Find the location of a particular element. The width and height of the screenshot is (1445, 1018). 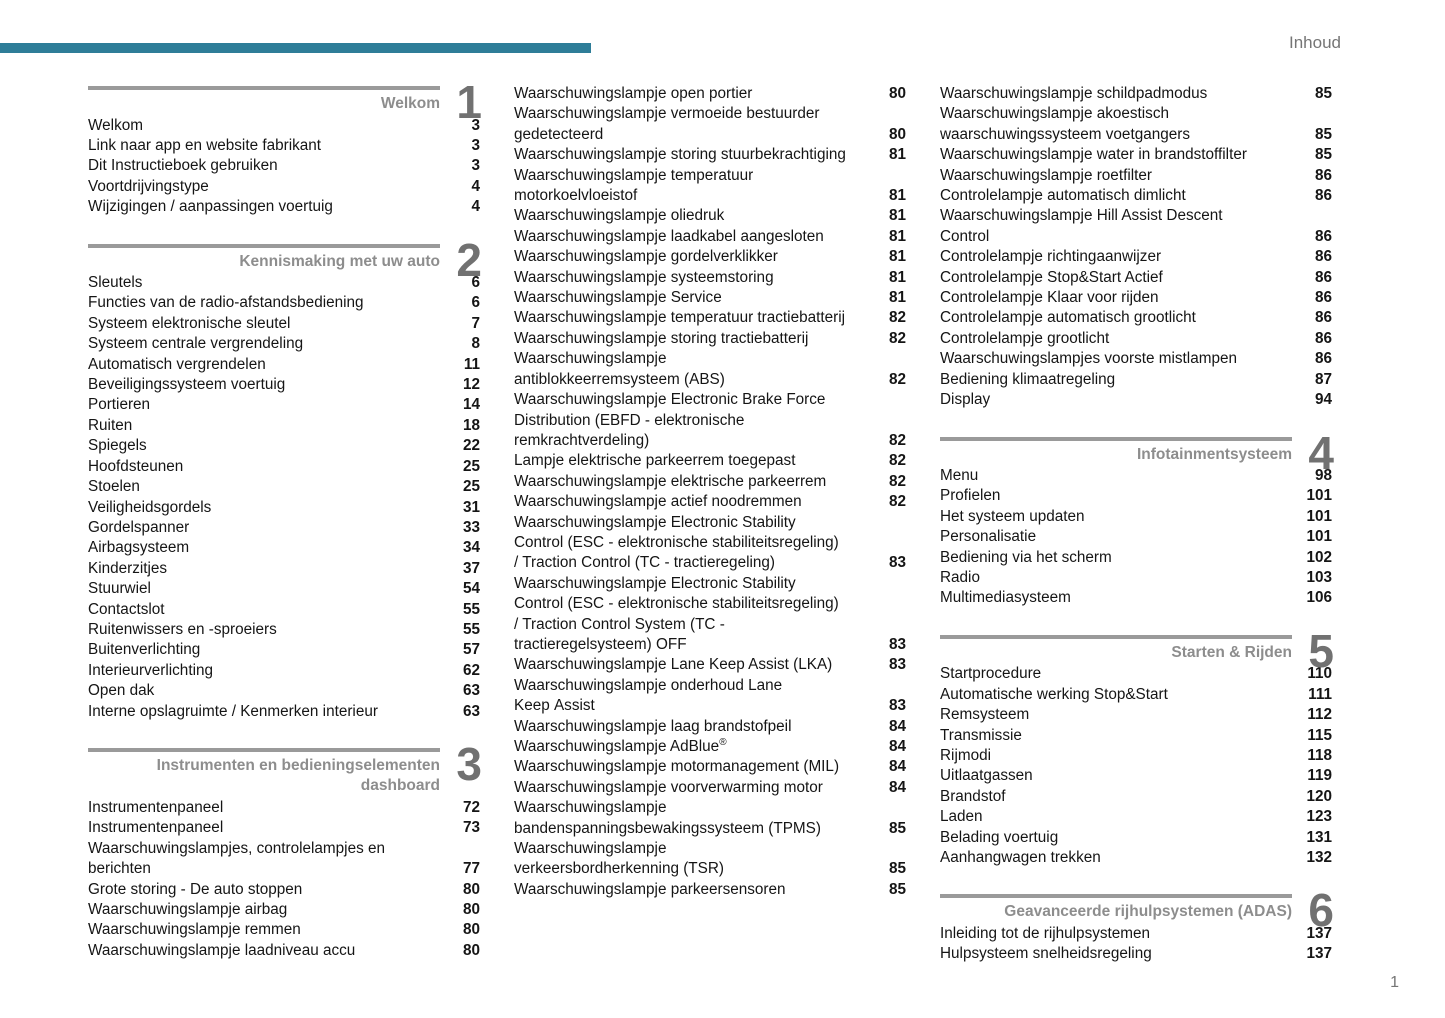

toc-entry-page-number: 72 is located at coordinates (471, 807).